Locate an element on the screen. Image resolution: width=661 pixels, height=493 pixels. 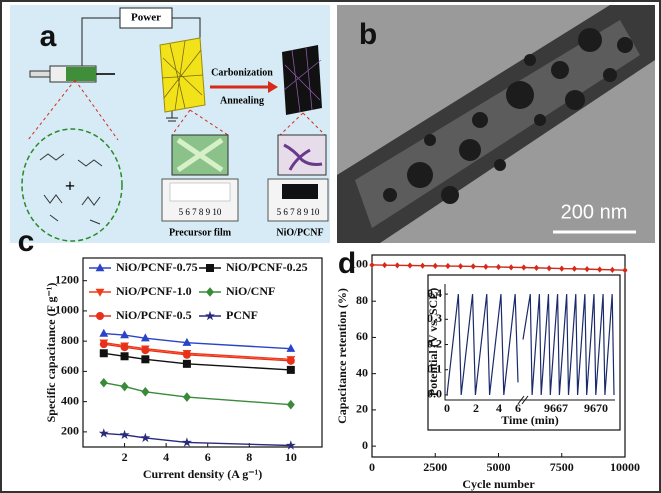
nio-sample is located at coordinates (300, 191).